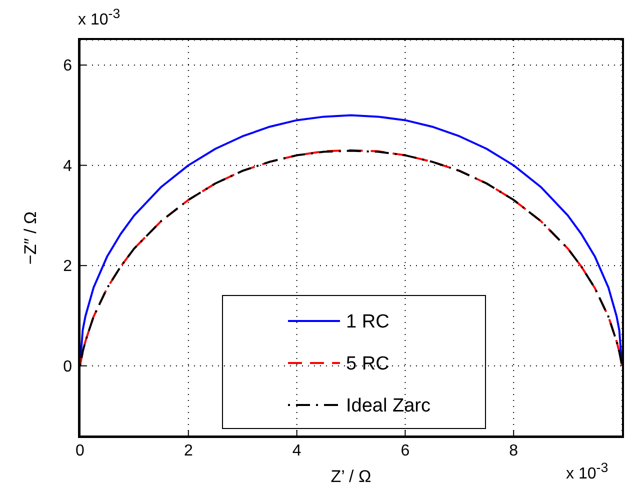 This screenshot has height=498, width=632. I want to click on y-tick-label: 2, so click(67, 267).